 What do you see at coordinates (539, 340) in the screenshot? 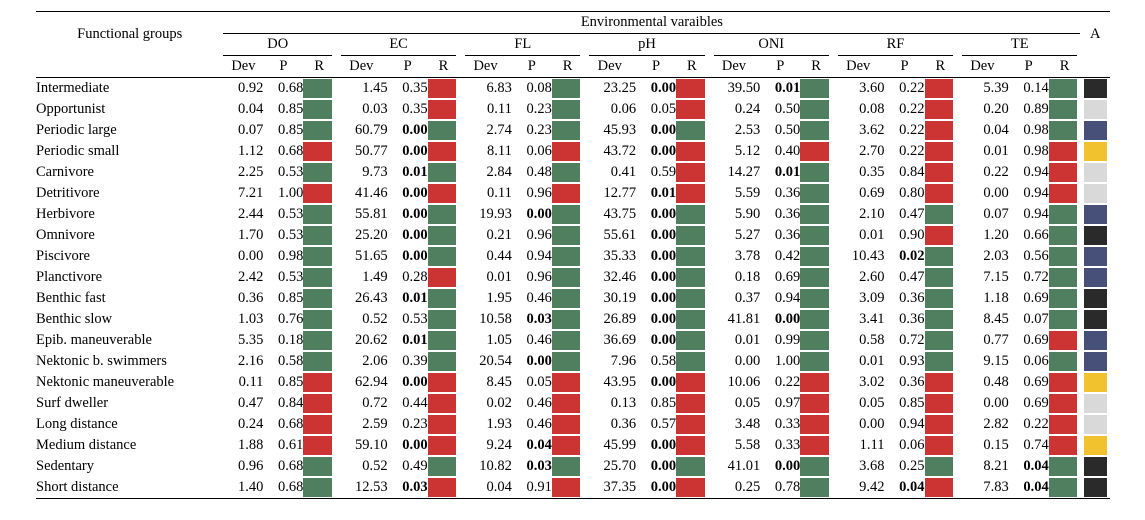
I see `p-value: 0.46` at bounding box center [539, 340].